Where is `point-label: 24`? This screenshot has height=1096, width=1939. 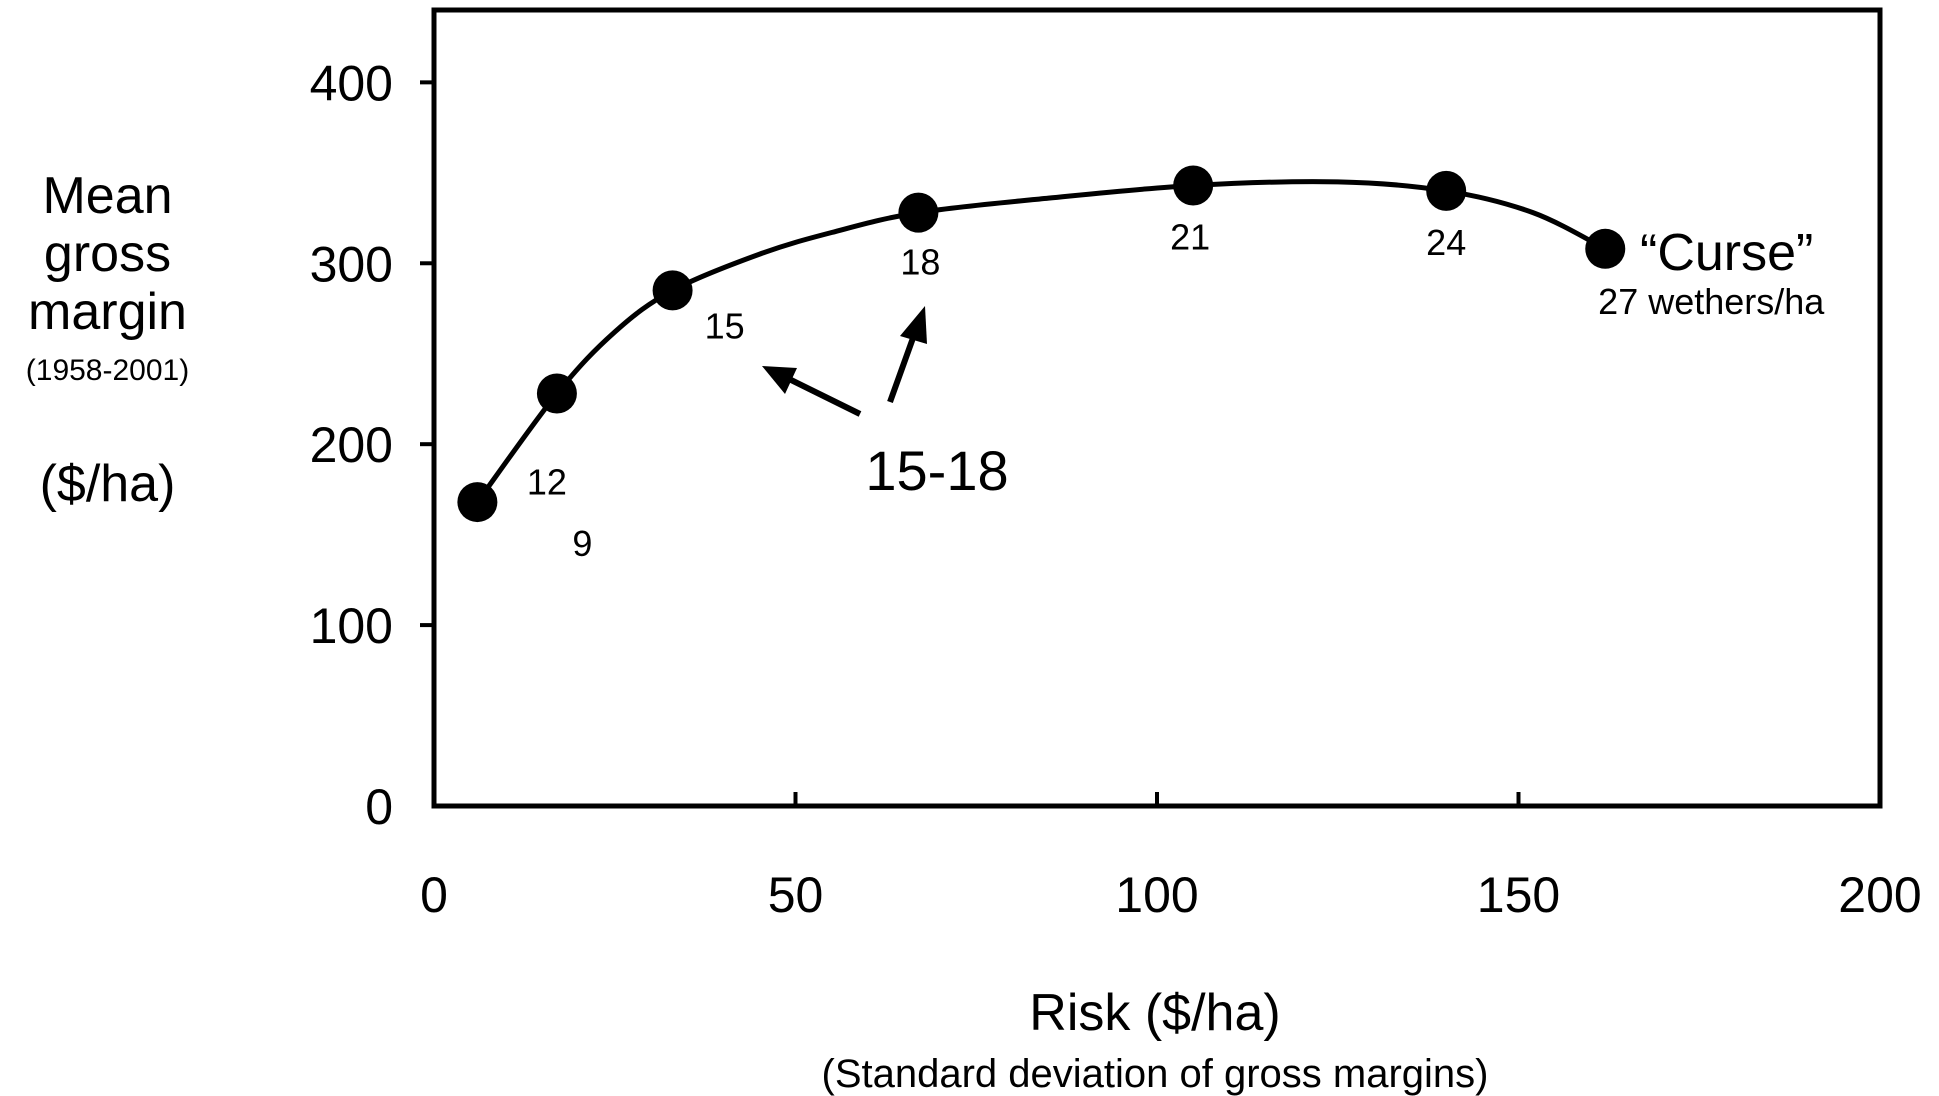 point-label: 24 is located at coordinates (1446, 242).